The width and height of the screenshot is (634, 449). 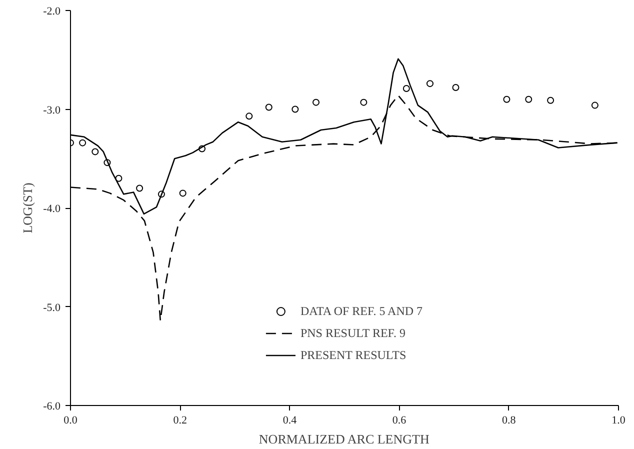 What do you see at coordinates (344, 439) in the screenshot?
I see `x-axis-title: NORMALIZED ARC LENGTH` at bounding box center [344, 439].